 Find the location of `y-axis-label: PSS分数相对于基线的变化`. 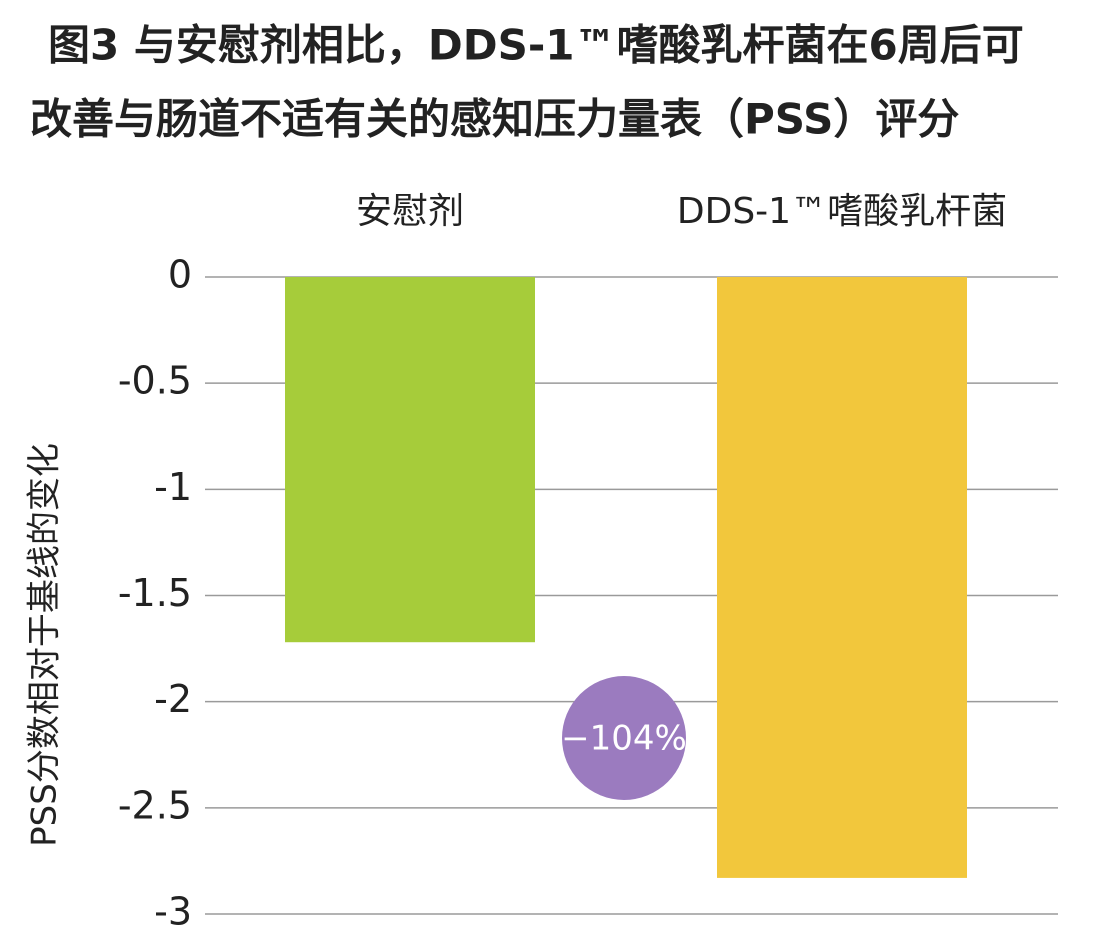

y-axis-label: PSS分数相对于基线的变化 is located at coordinates (45, 645).